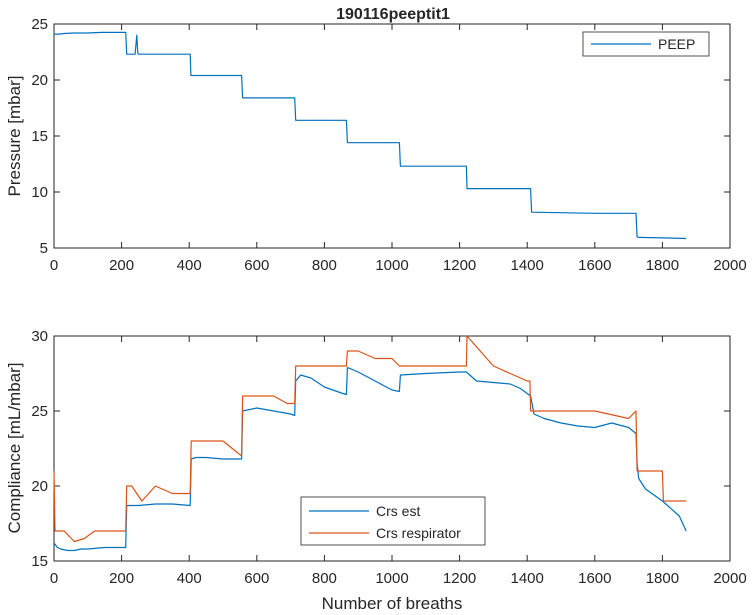 Image resolution: width=754 pixels, height=615 pixels. What do you see at coordinates (39, 561) in the screenshot?
I see `compliance-y-tick-label: 15` at bounding box center [39, 561].